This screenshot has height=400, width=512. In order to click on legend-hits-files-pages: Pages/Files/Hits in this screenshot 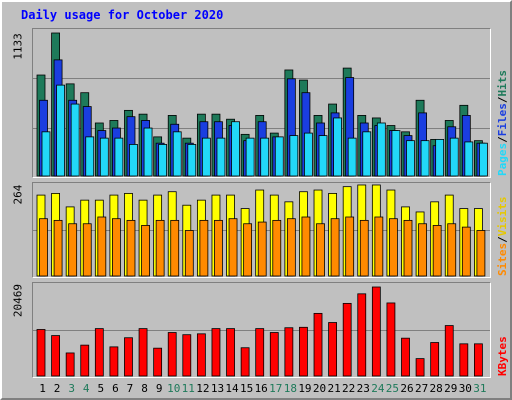, I will do `click(502, 103)`.